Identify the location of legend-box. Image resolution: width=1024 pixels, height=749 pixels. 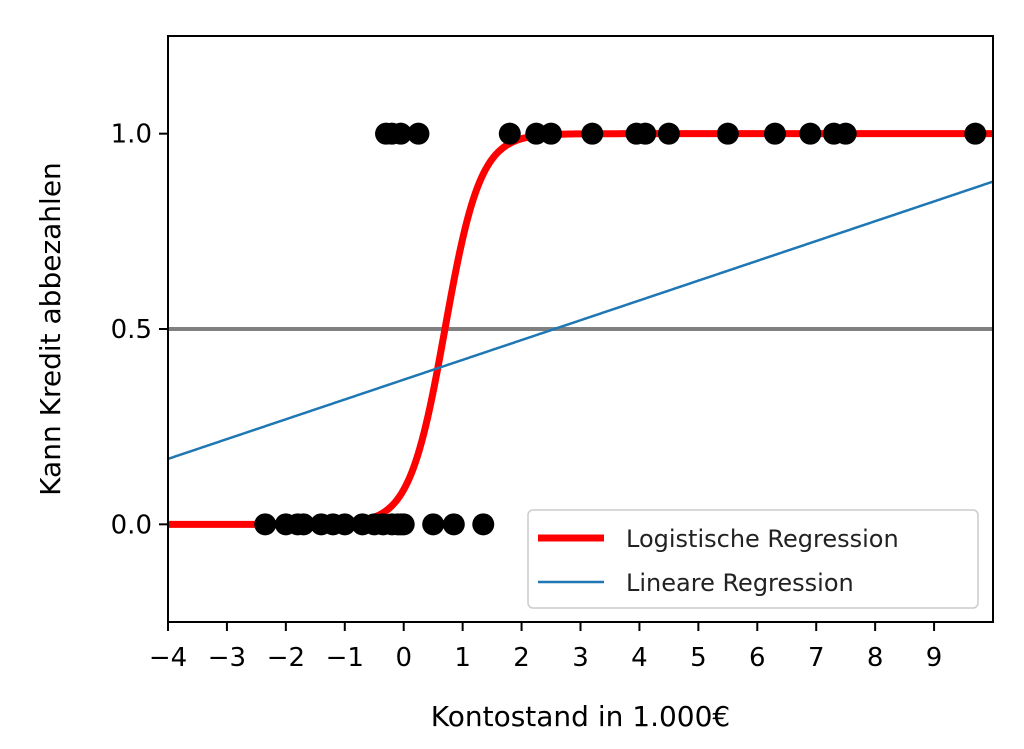
(753, 559).